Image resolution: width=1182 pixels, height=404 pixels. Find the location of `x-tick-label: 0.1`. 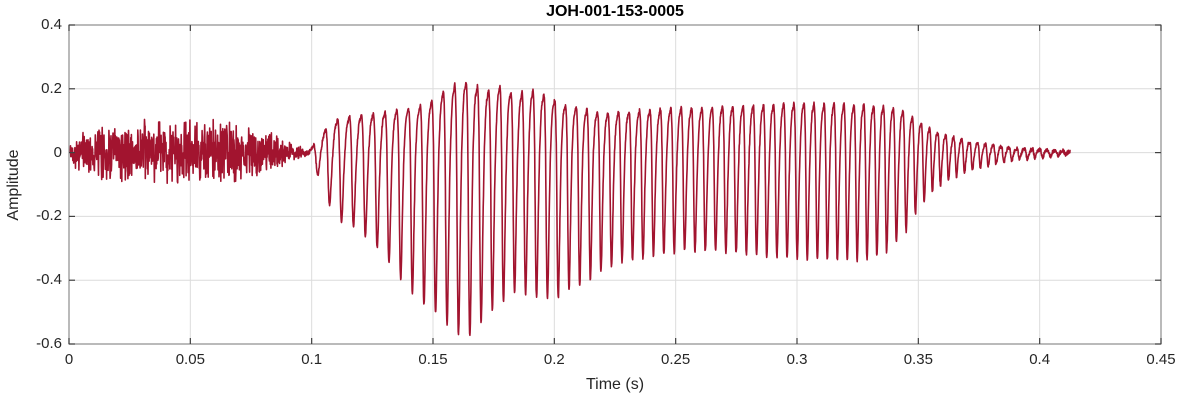

x-tick-label: 0.1 is located at coordinates (312, 359).